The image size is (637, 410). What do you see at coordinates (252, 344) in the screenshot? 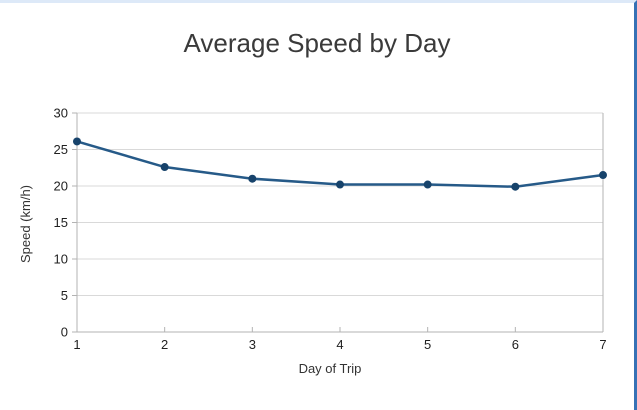
I see `x-tick-label: 3` at bounding box center [252, 344].